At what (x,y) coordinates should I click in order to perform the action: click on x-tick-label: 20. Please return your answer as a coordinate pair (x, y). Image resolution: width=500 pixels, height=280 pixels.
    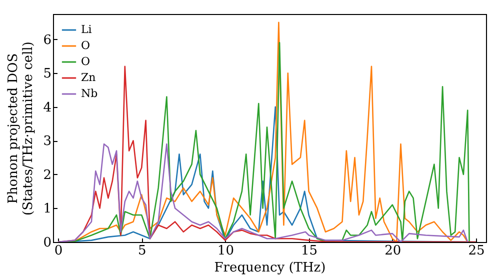
    Looking at the image, I should click on (393, 251).